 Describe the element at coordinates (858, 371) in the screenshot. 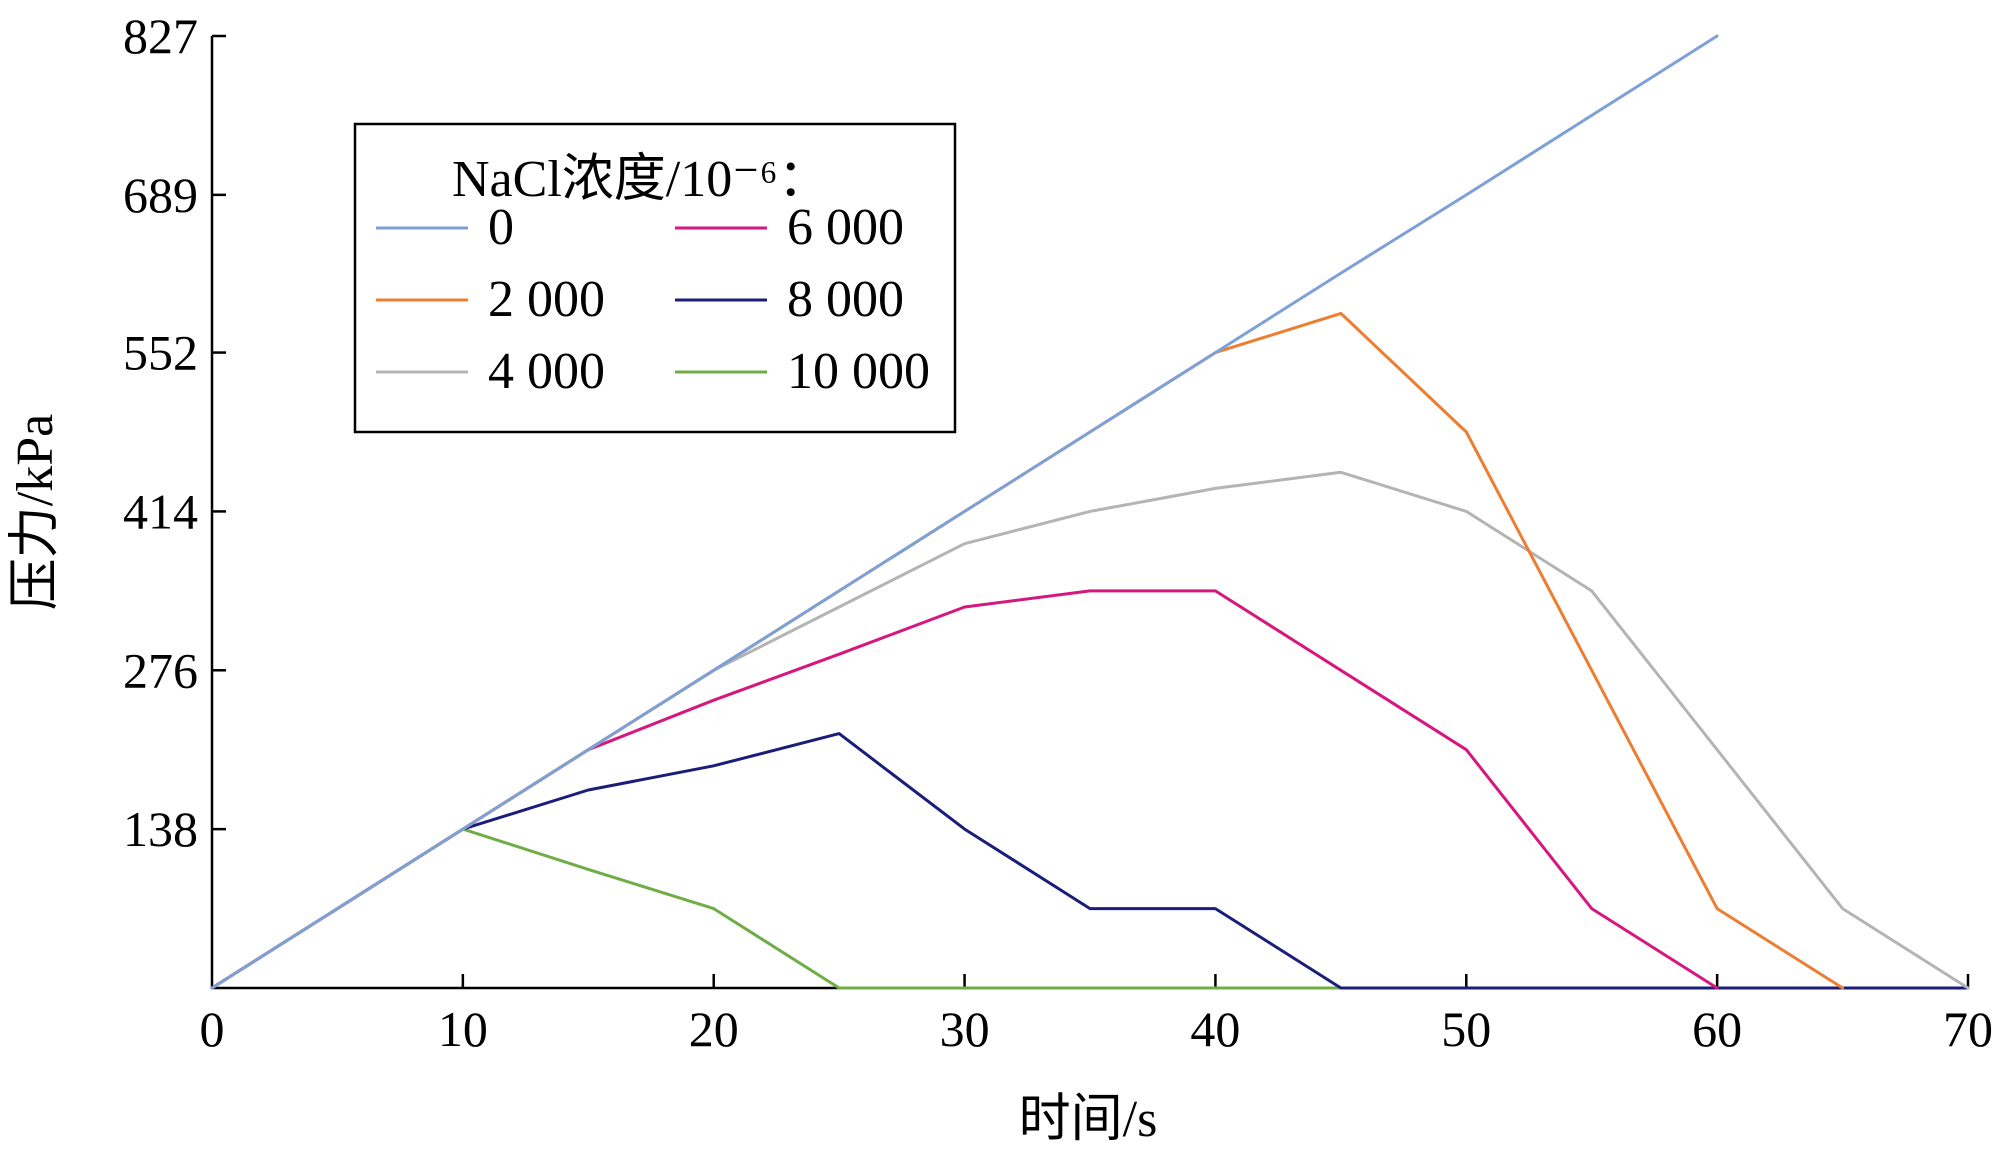

I see `legend-label: 10 000` at that location.